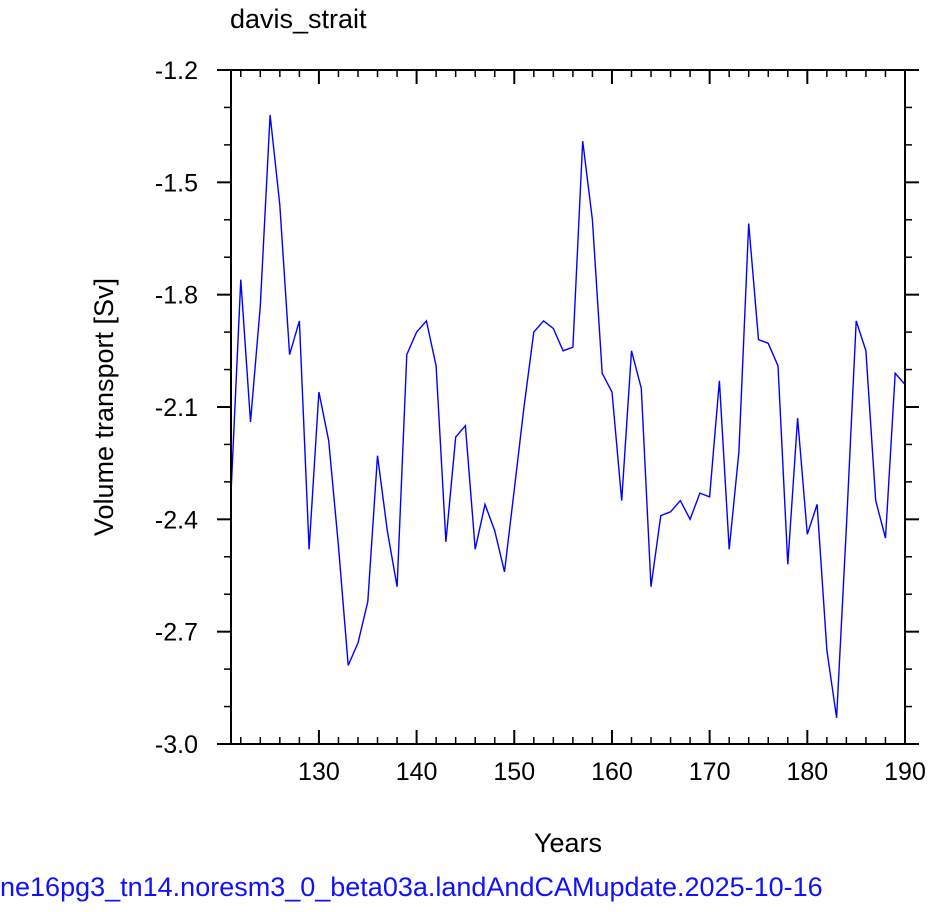 The height and width of the screenshot is (912, 944). I want to click on y-tick-label: -1.2, so click(176, 71).